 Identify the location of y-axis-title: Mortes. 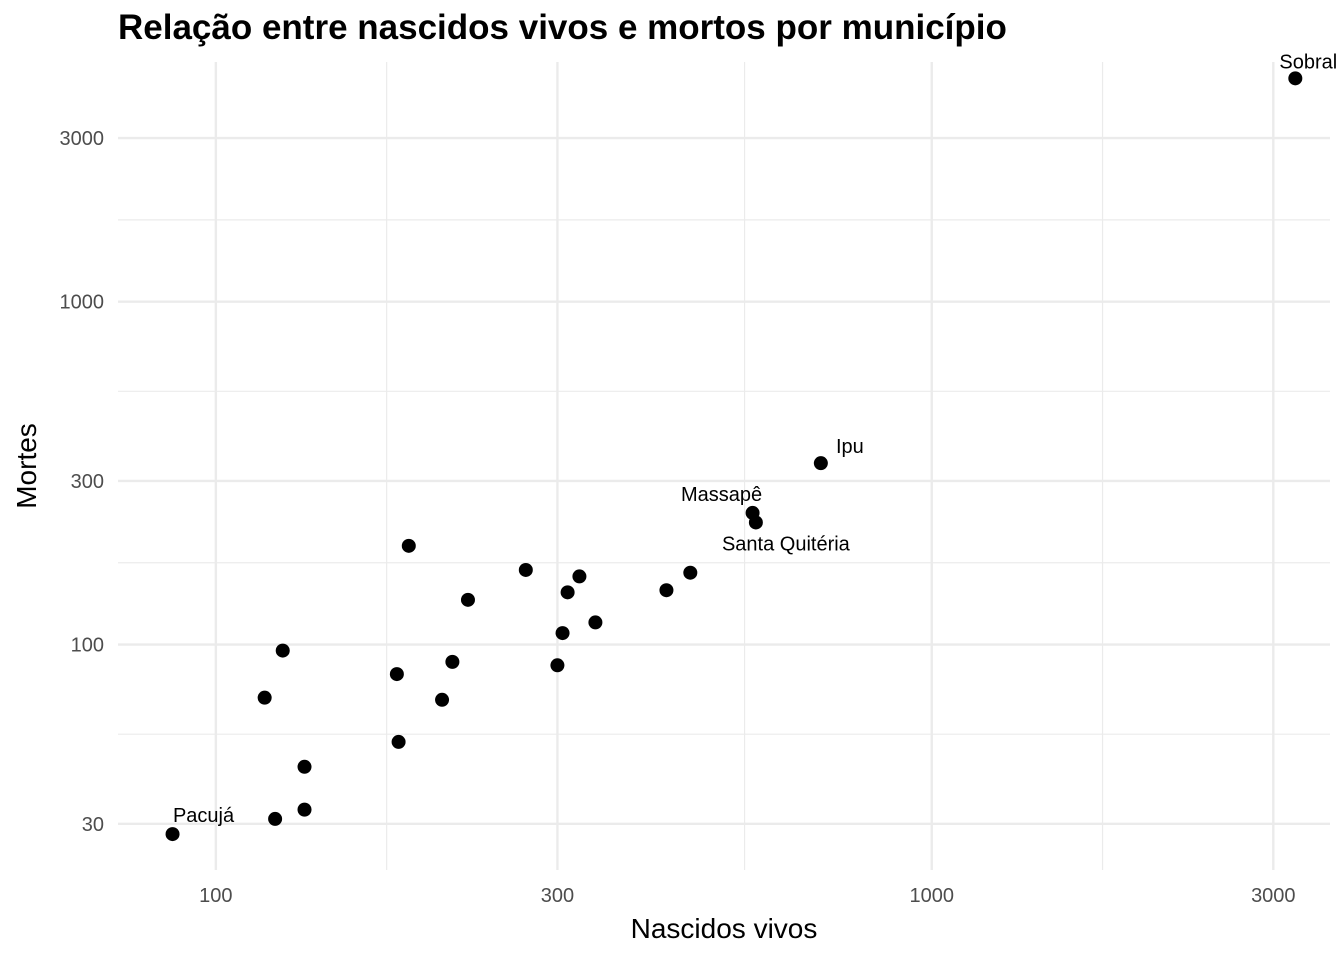
(26, 466).